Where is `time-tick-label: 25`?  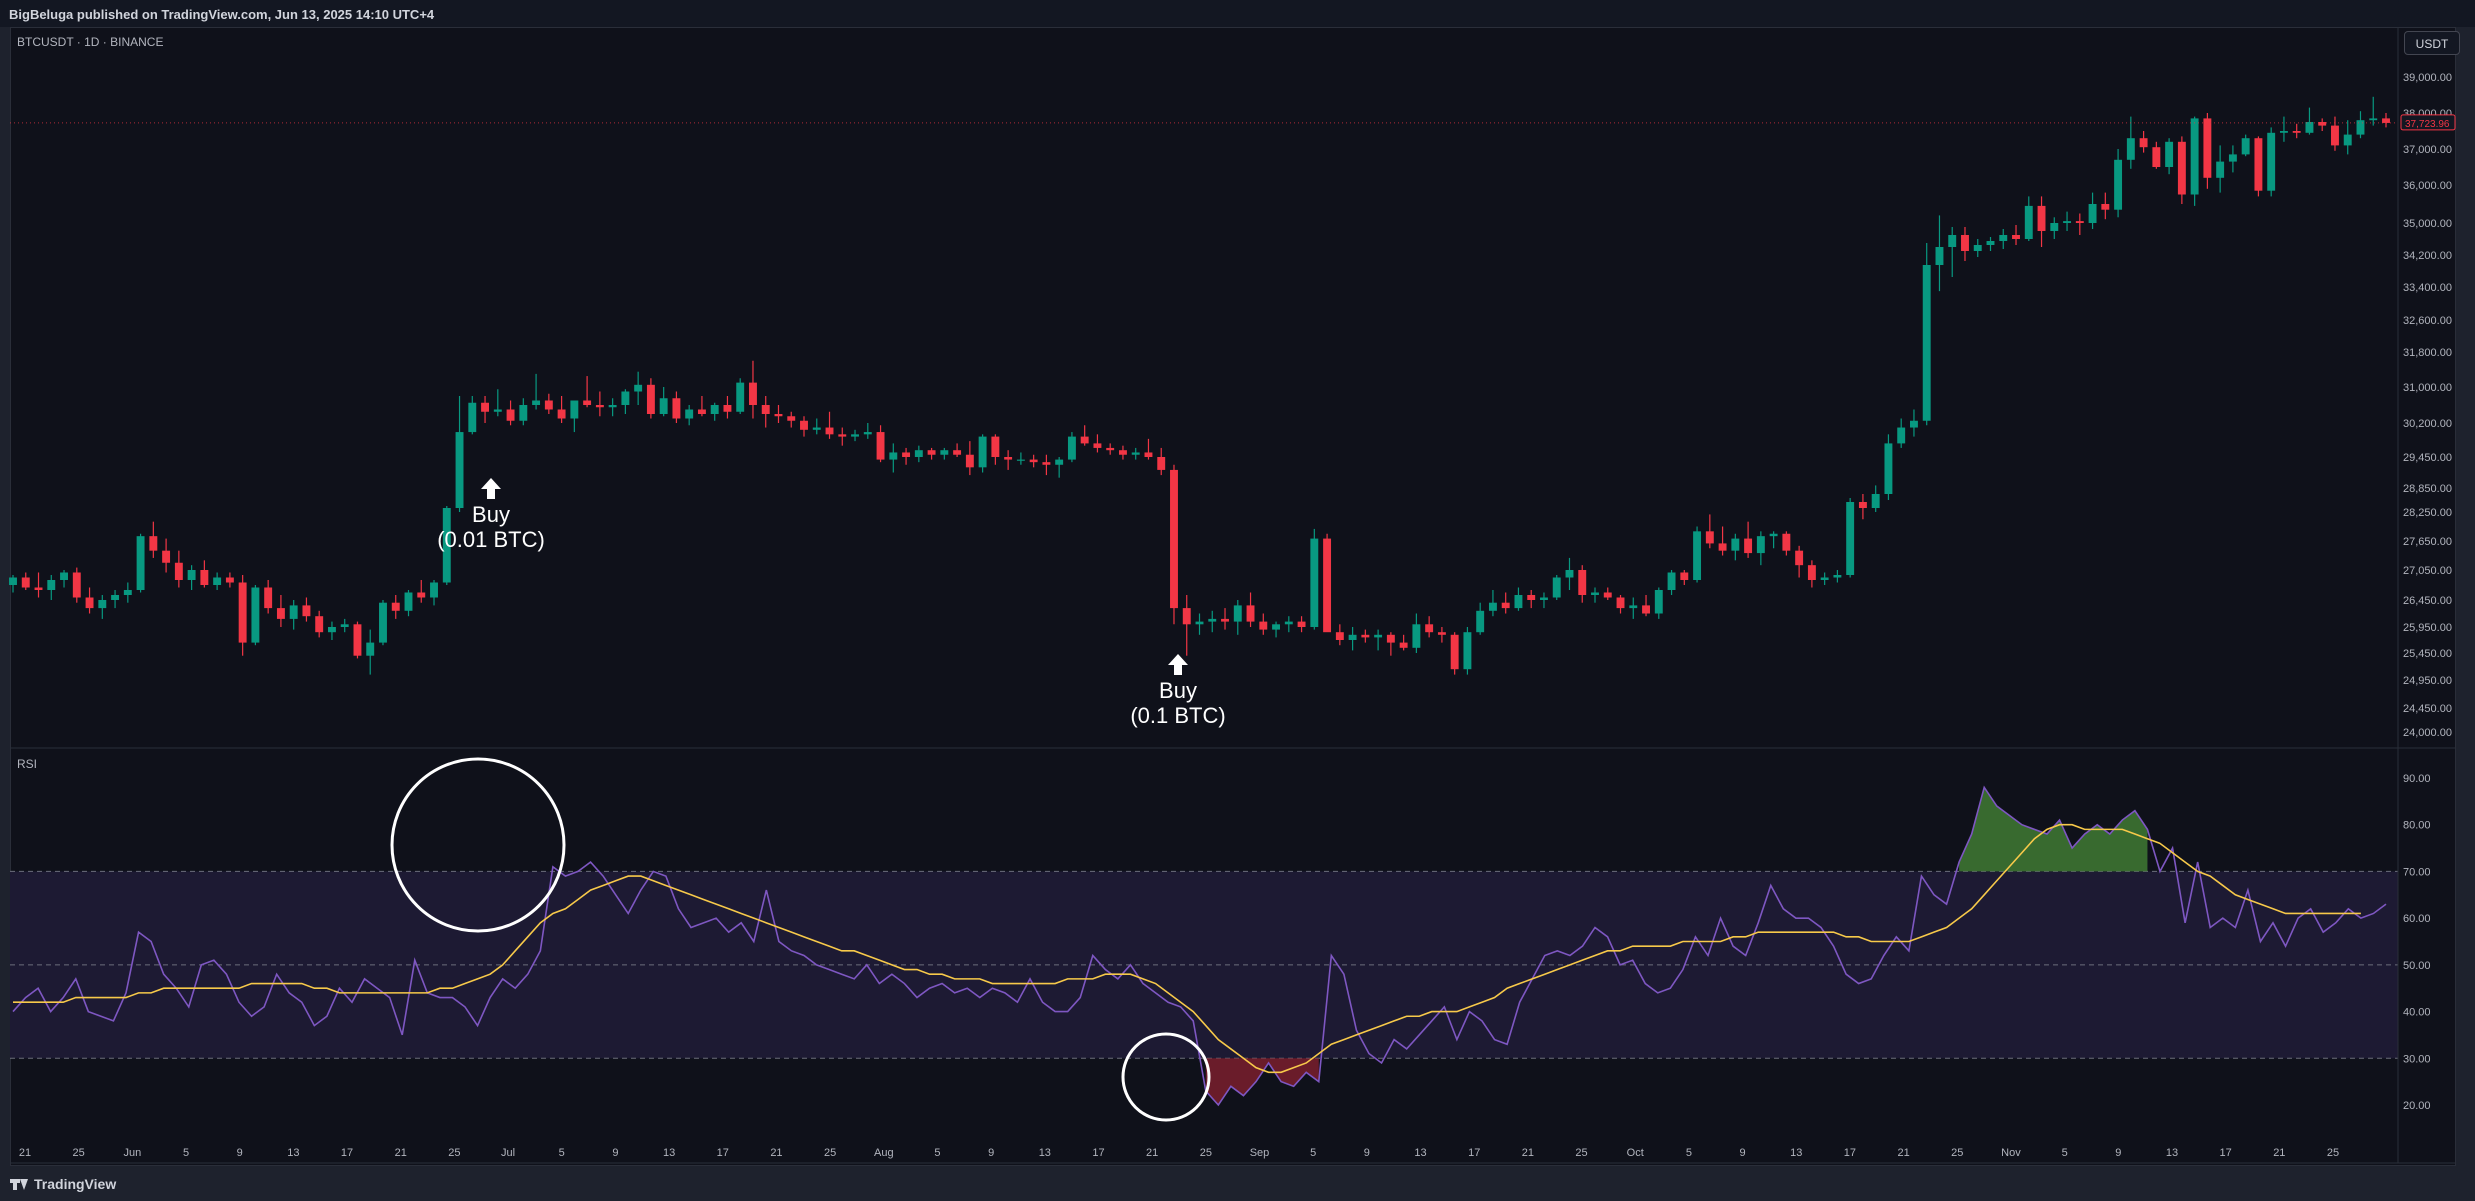 time-tick-label: 25 is located at coordinates (79, 1153).